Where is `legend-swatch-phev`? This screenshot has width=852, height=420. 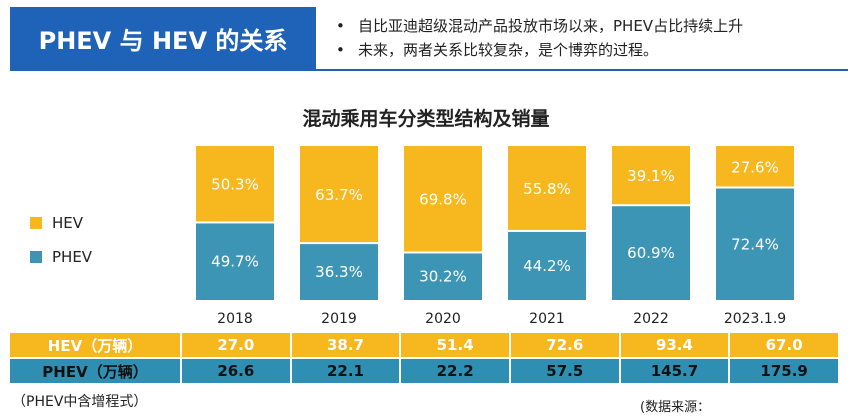
legend-swatch-phev is located at coordinates (36, 257).